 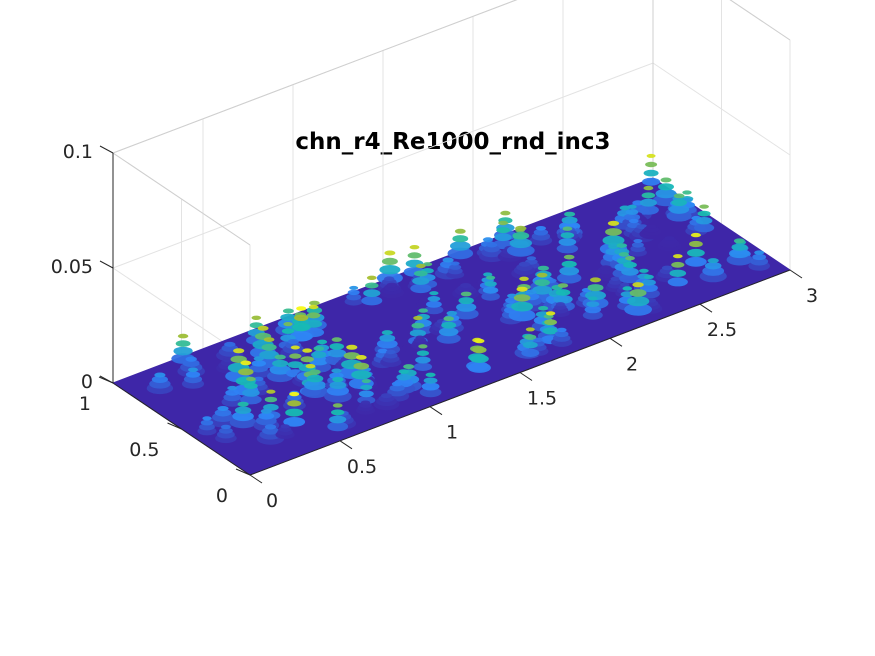 I want to click on z-tick-mark, so click(x=106, y=149).